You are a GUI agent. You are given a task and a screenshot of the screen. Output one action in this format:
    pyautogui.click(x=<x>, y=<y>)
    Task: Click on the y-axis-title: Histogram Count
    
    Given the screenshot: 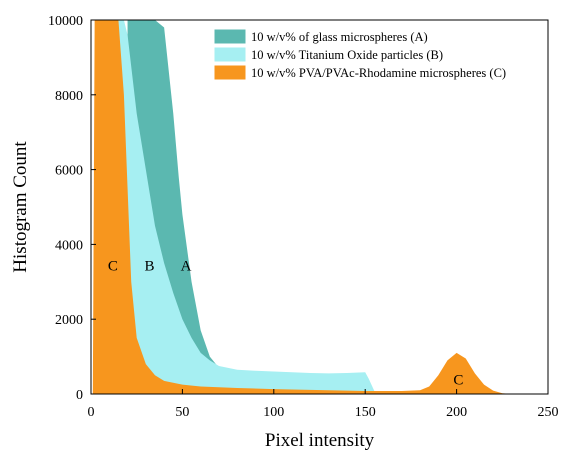 What is the action you would take?
    pyautogui.click(x=20, y=207)
    